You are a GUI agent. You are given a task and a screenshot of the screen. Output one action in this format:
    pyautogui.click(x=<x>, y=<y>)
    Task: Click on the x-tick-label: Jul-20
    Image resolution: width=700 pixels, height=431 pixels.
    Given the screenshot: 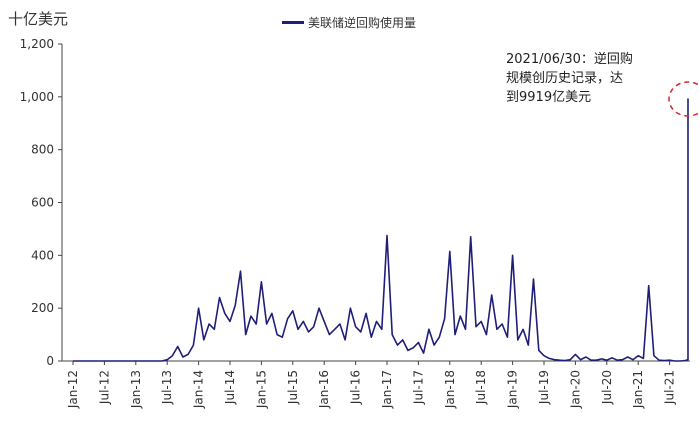 What is the action you would take?
    pyautogui.click(x=607, y=387)
    